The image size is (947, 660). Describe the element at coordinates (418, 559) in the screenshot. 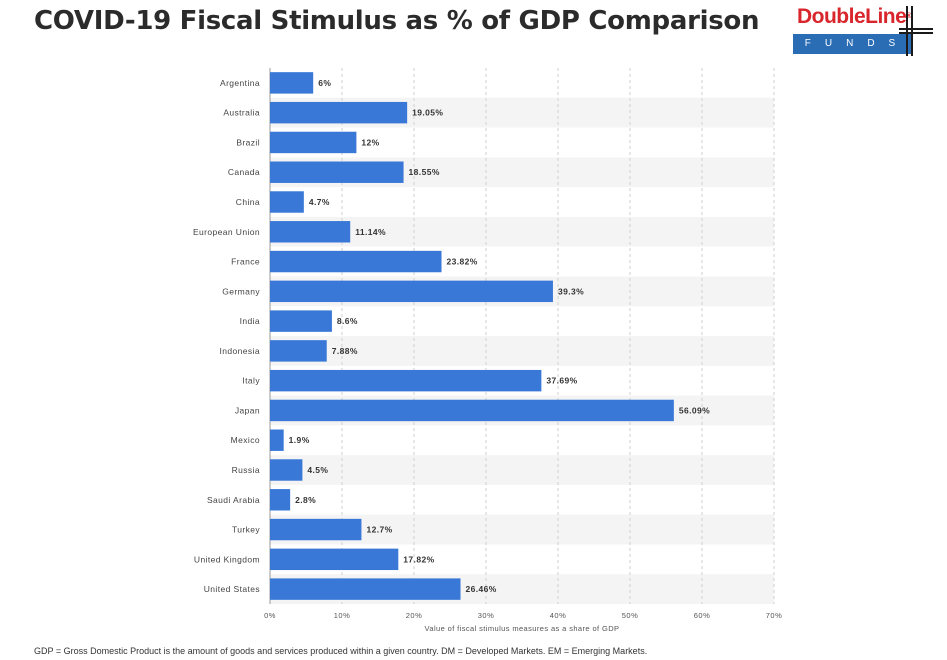

I see `value-label: 17.82%` at that location.